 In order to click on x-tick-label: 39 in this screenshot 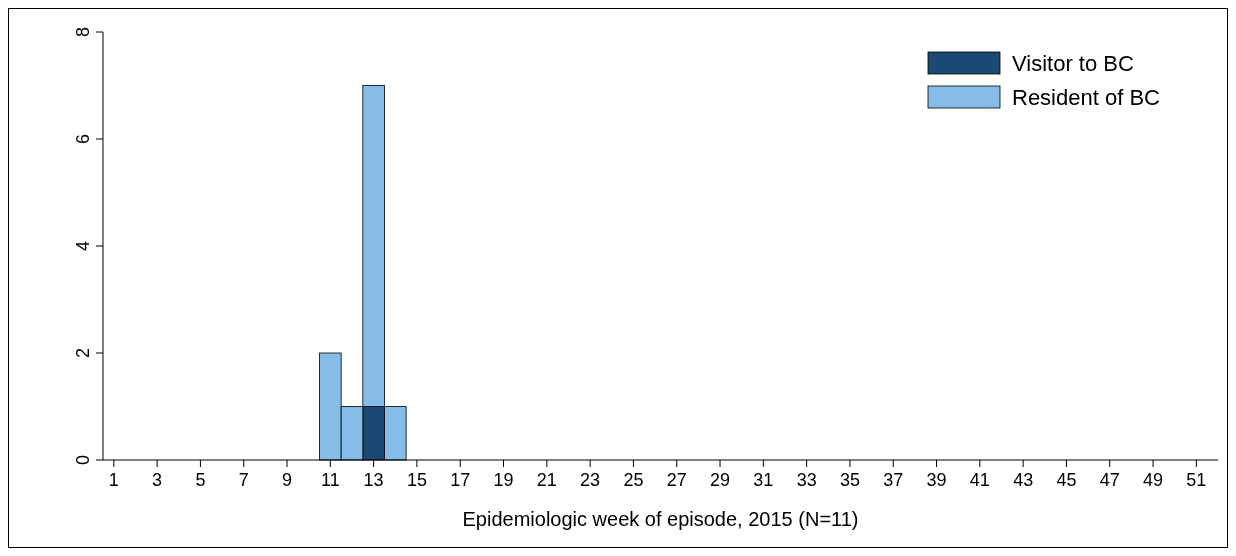, I will do `click(936, 480)`.